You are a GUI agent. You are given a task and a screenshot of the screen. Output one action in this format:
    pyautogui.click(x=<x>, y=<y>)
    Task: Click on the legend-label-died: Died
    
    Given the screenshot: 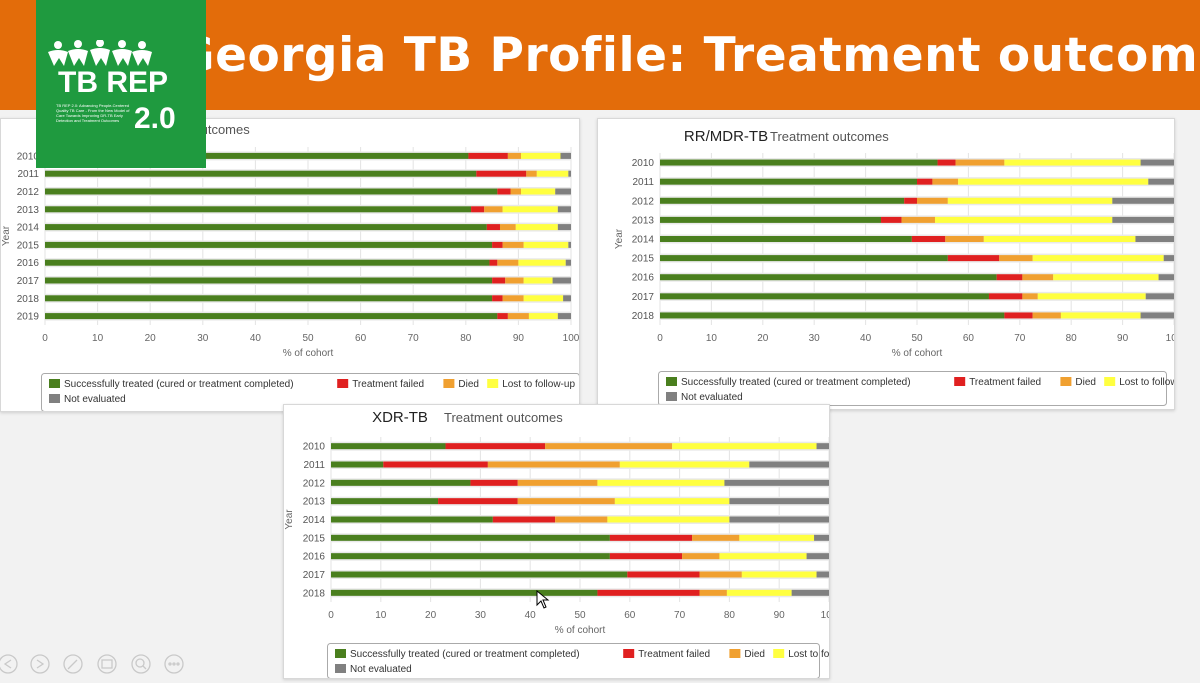 What is the action you would take?
    pyautogui.click(x=1085, y=382)
    